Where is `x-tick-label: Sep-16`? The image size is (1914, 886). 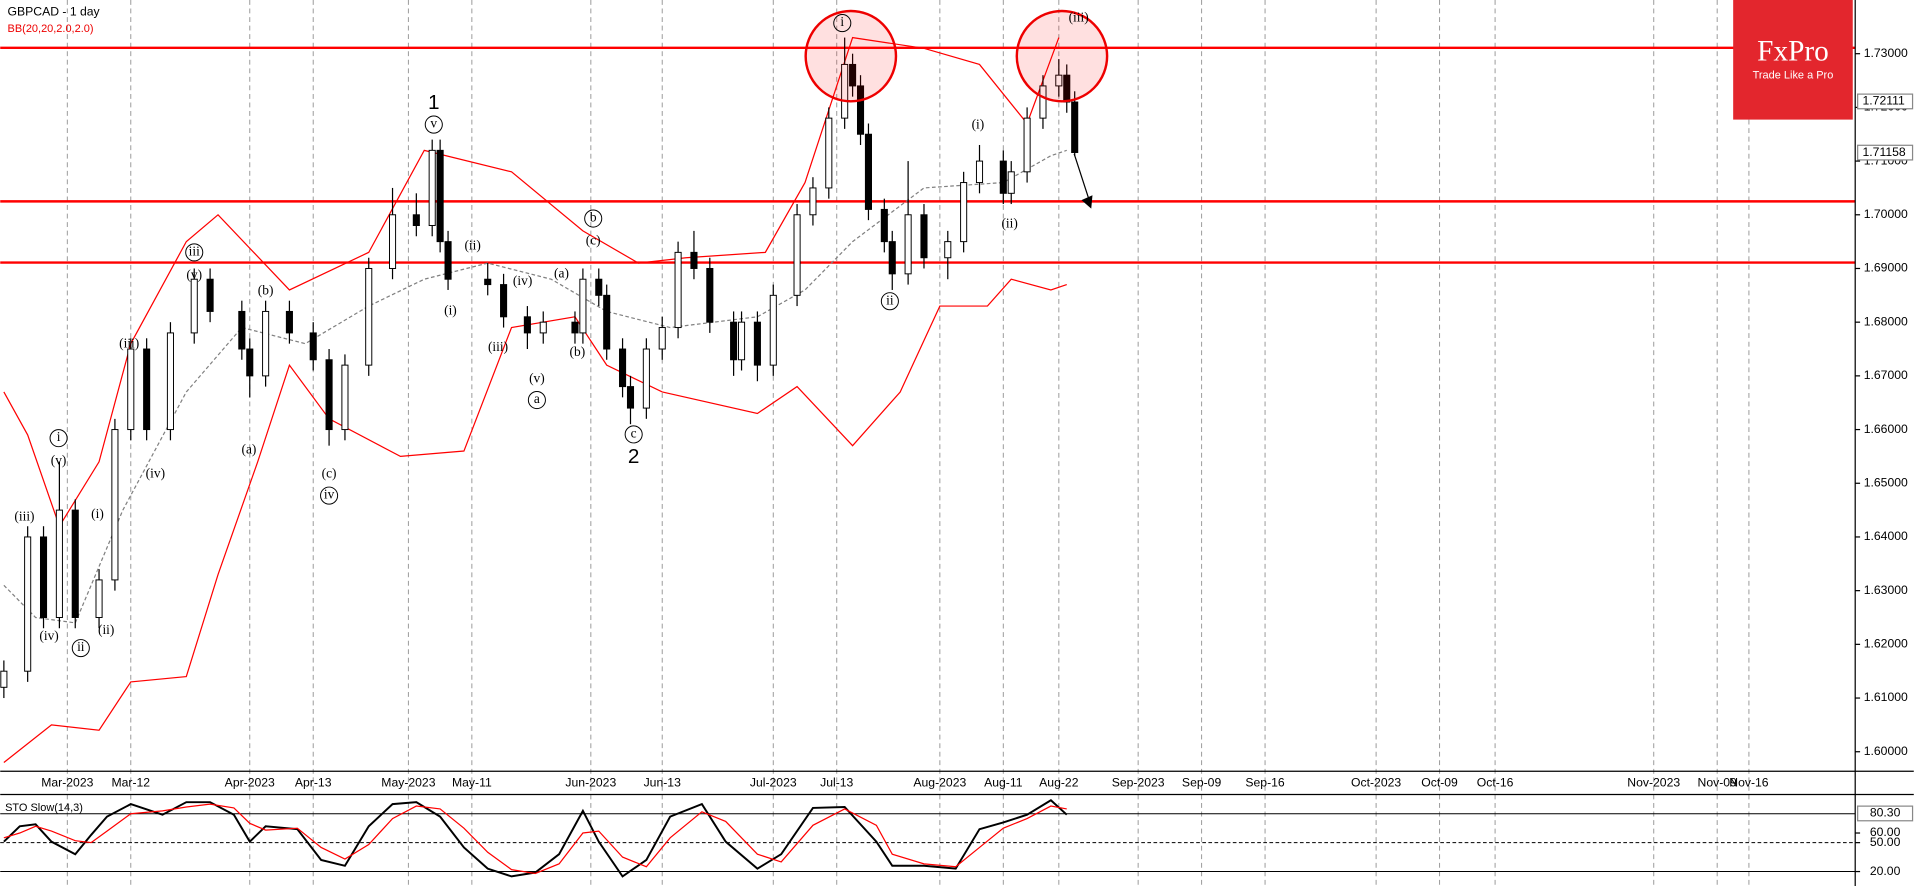 x-tick-label: Sep-16 is located at coordinates (1265, 783).